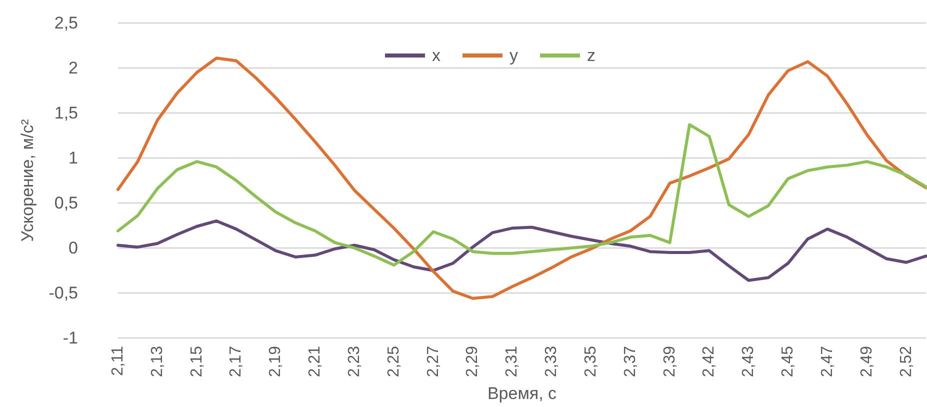  Describe the element at coordinates (551, 362) in the screenshot. I see `x-tick-label: 2,33` at that location.